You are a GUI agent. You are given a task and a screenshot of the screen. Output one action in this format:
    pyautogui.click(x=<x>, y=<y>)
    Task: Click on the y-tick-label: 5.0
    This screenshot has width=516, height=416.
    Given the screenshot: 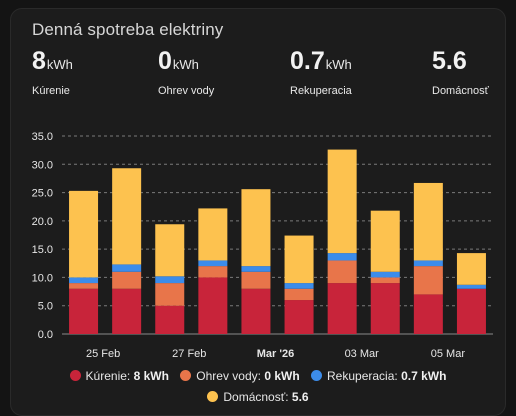 What is the action you would take?
    pyautogui.click(x=45, y=307)
    